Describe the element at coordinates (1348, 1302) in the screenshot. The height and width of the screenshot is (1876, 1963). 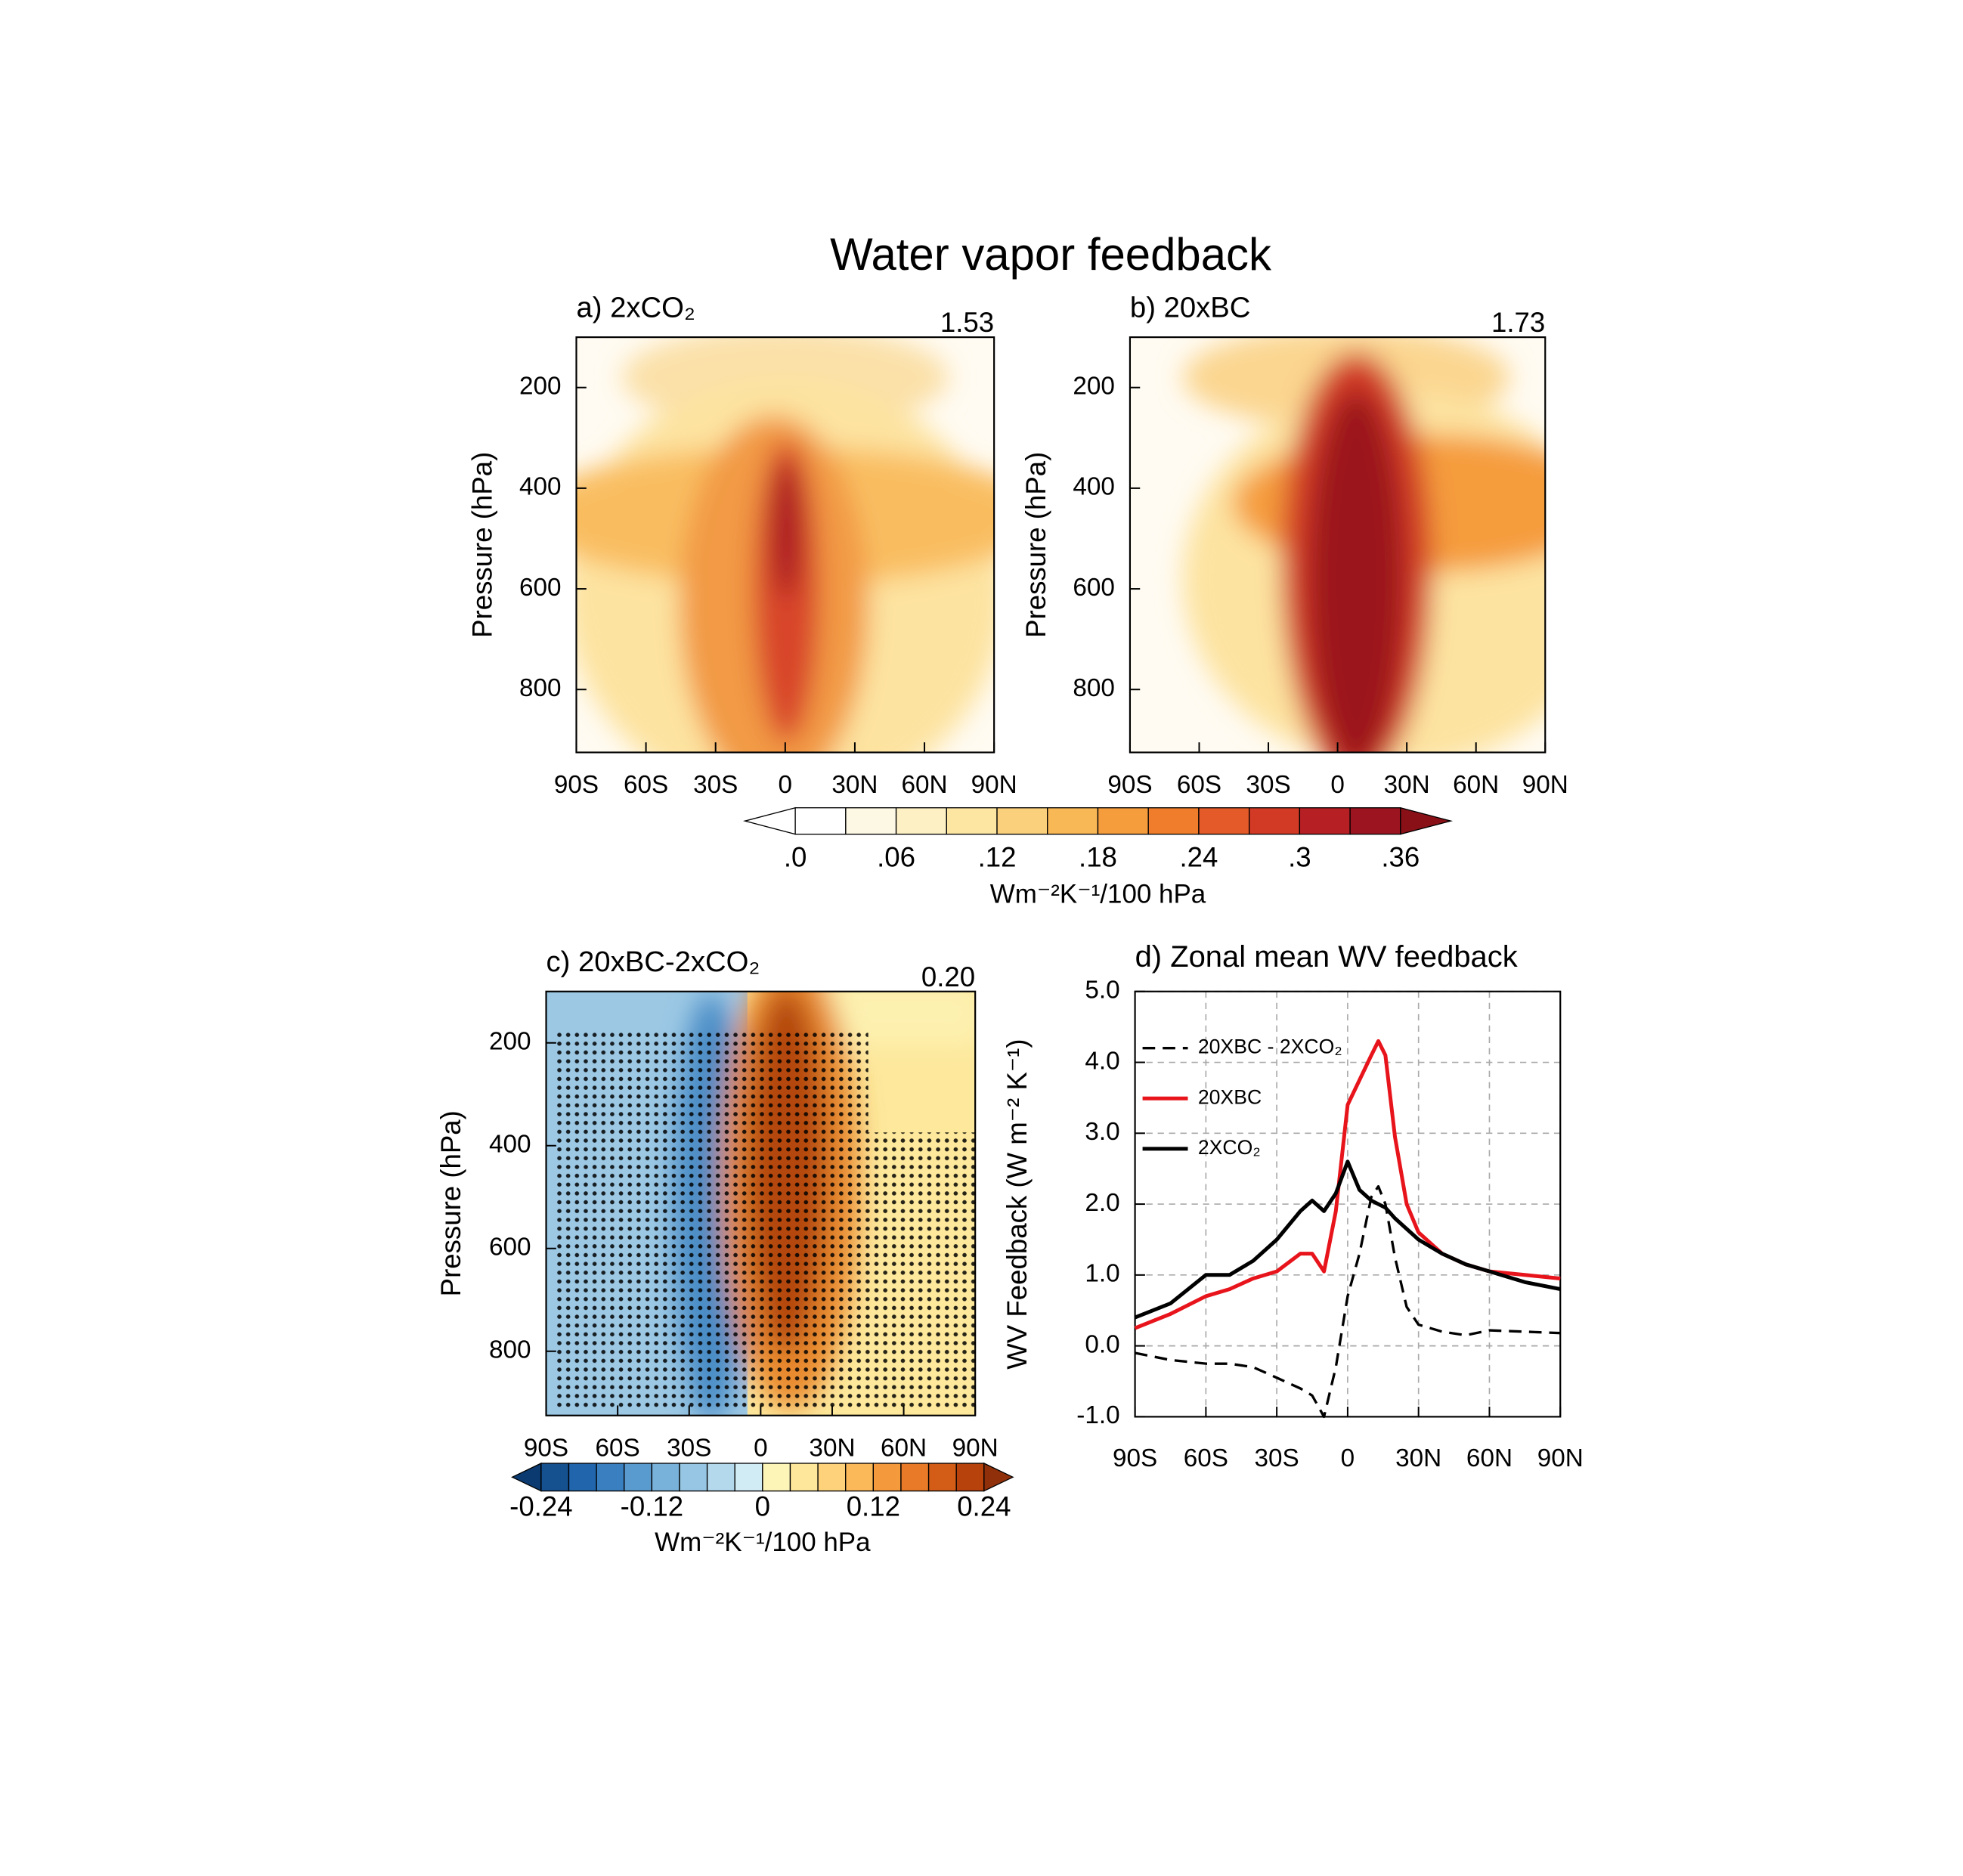
I see `series-line` at that location.